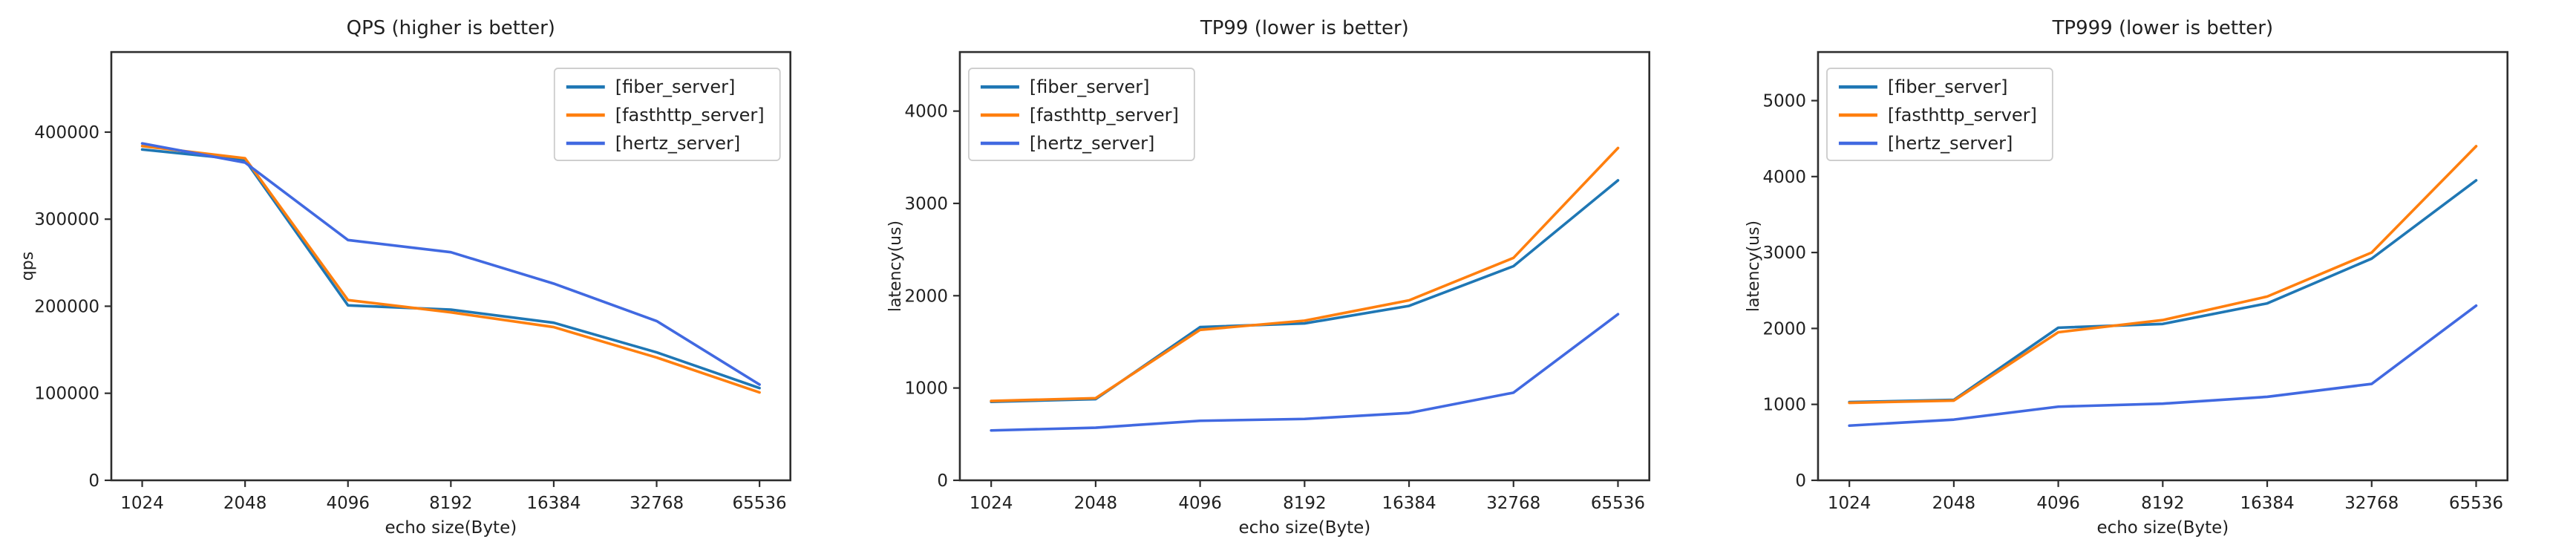 This screenshot has width=2576, height=542. Describe the element at coordinates (28, 266) in the screenshot. I see `y-axis-label: qps` at that location.